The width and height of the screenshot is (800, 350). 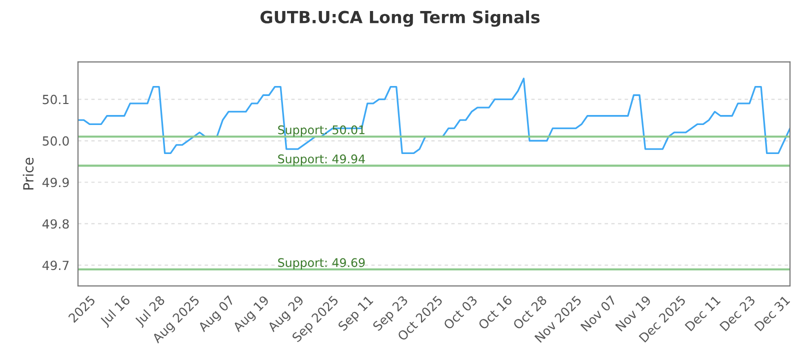 What do you see at coordinates (115, 311) in the screenshot?
I see `x-tick-label: Jul 16` at bounding box center [115, 311].